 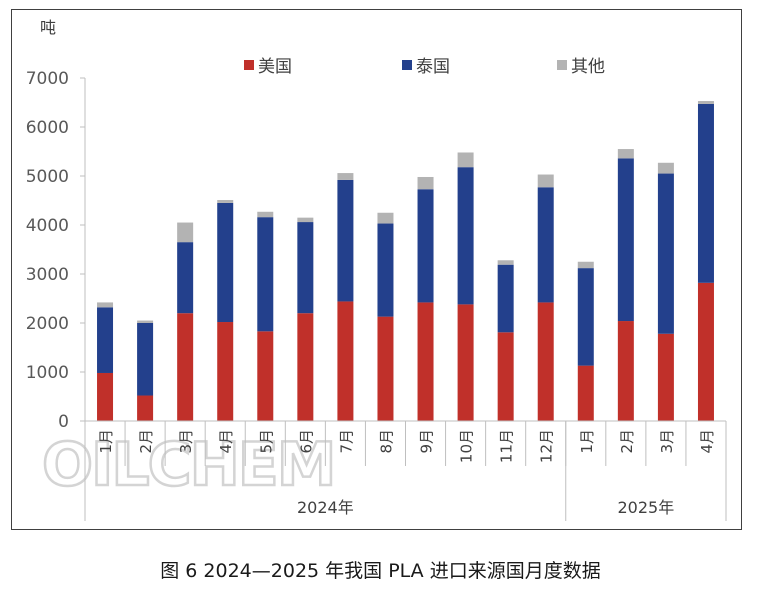 I want to click on x-tick-label: 6月, so click(x=306, y=441).